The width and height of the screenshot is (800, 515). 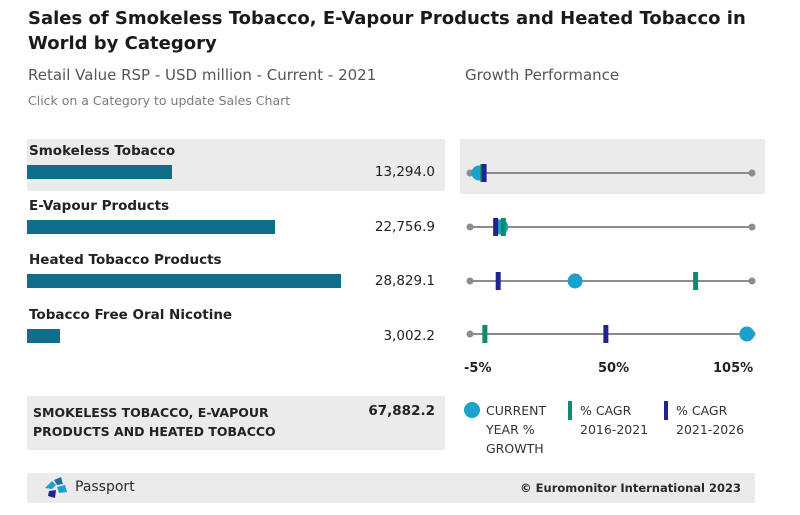 What do you see at coordinates (570, 410) in the screenshot?
I see `cagr-past-marker-icon` at bounding box center [570, 410].